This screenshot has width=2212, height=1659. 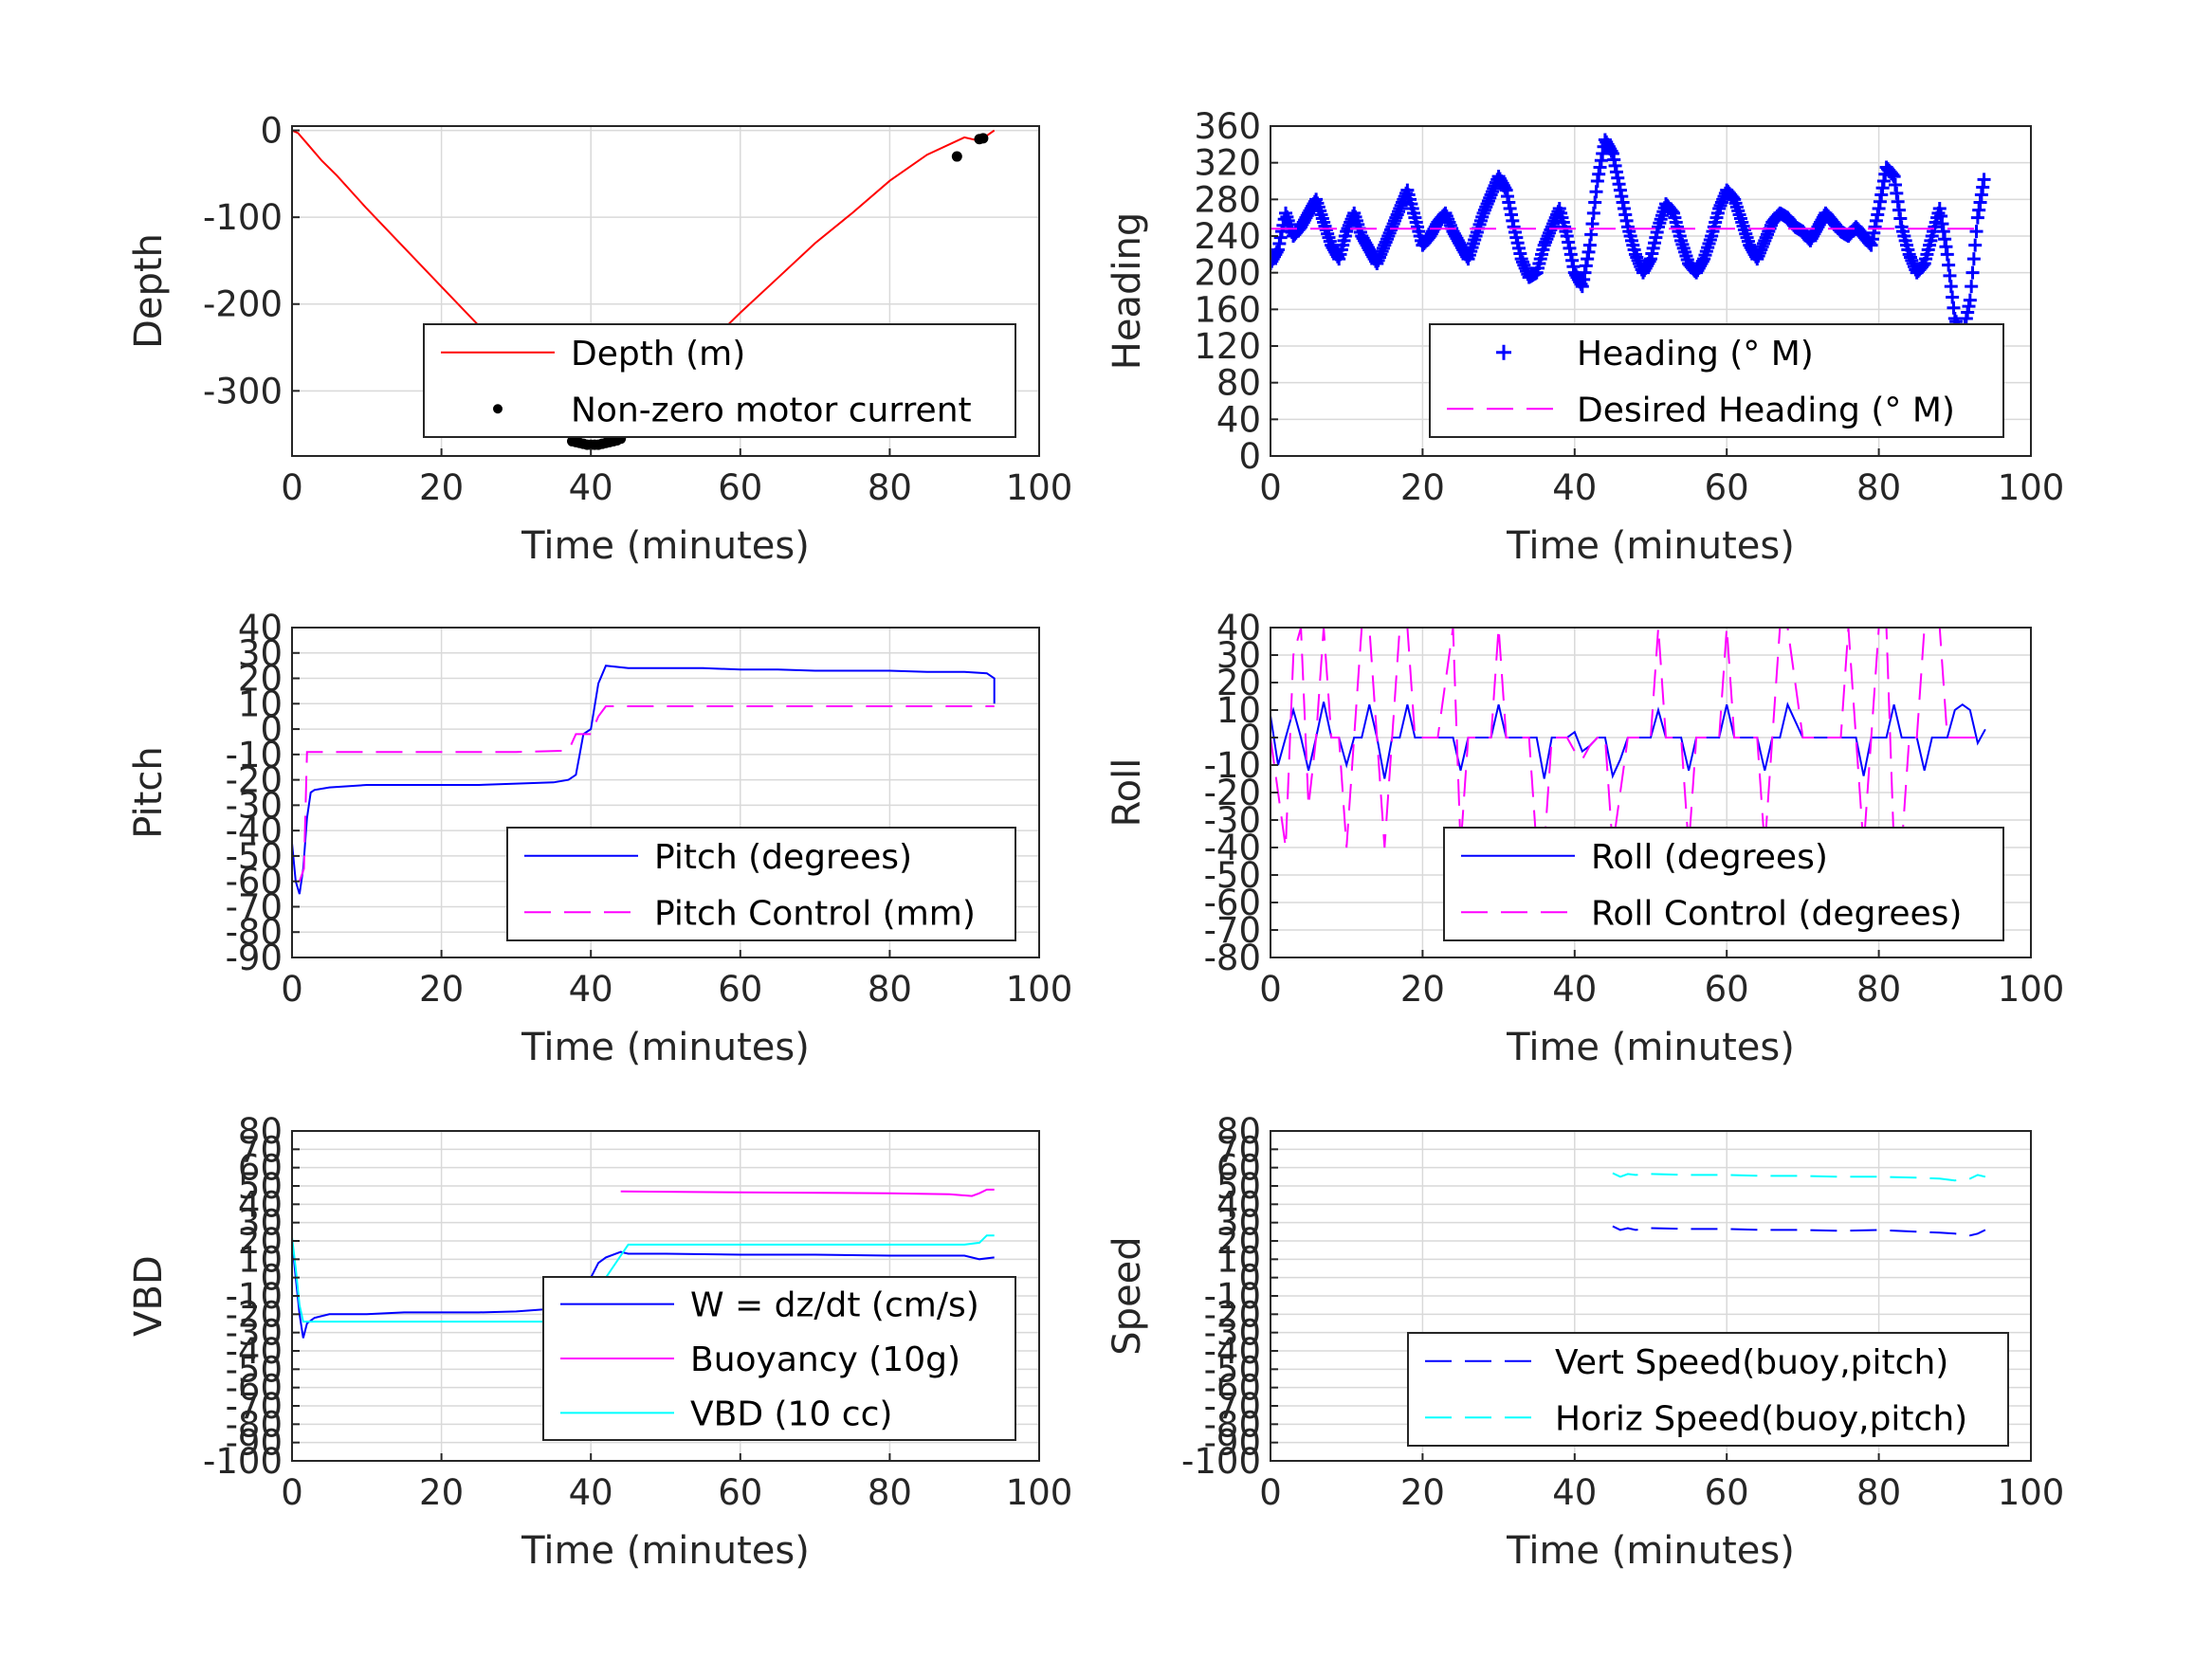 I want to click on legend-label: Pitch (degrees), so click(x=783, y=857).